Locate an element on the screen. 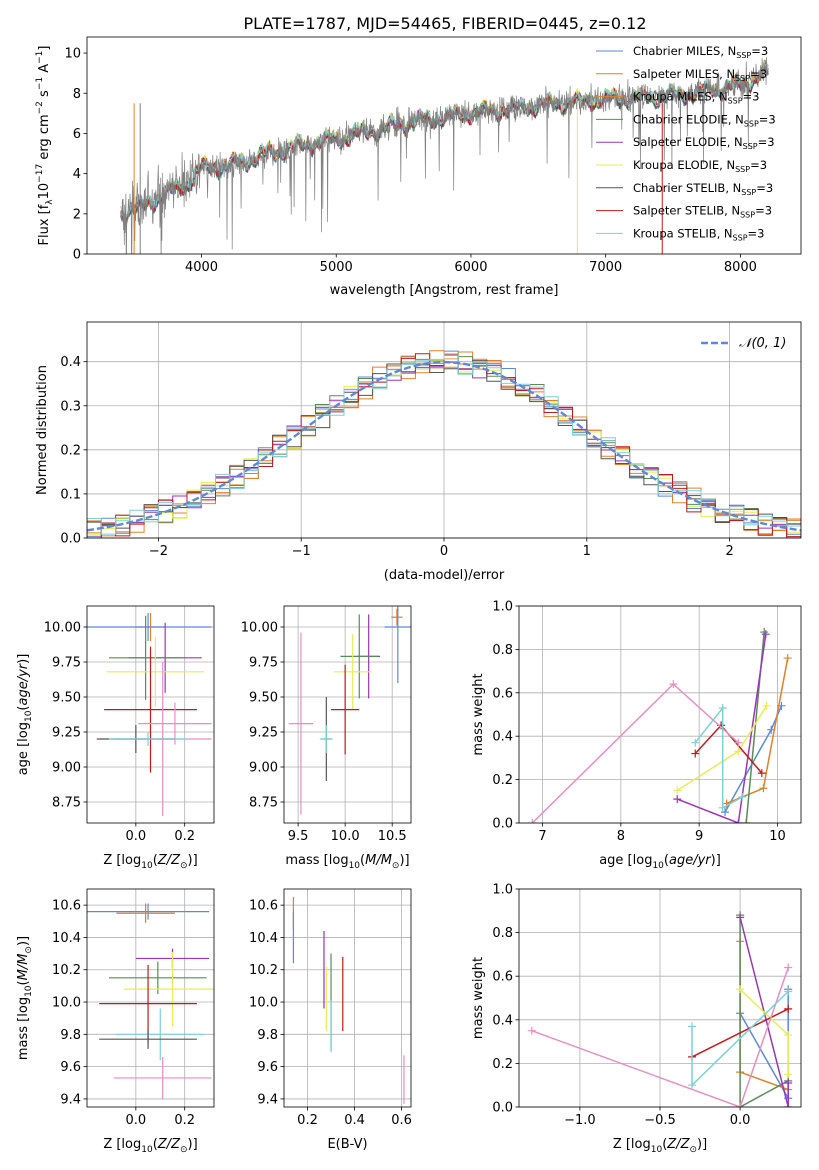  legend-label: Kroupa ELODIE, N is located at coordinates (684, 165).